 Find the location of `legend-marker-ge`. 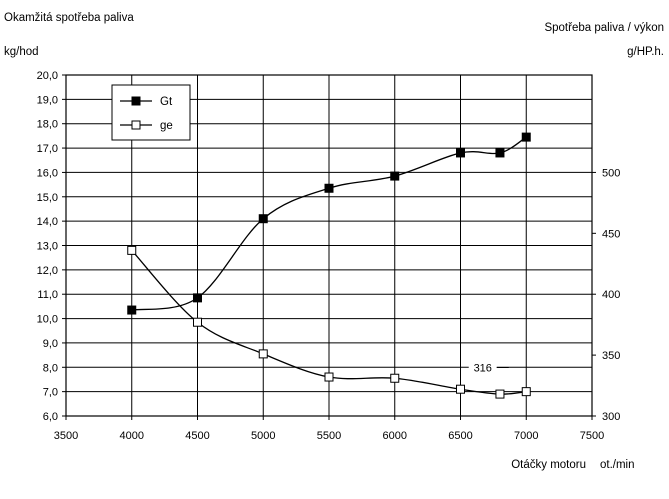

legend-marker-ge is located at coordinates (136, 125).